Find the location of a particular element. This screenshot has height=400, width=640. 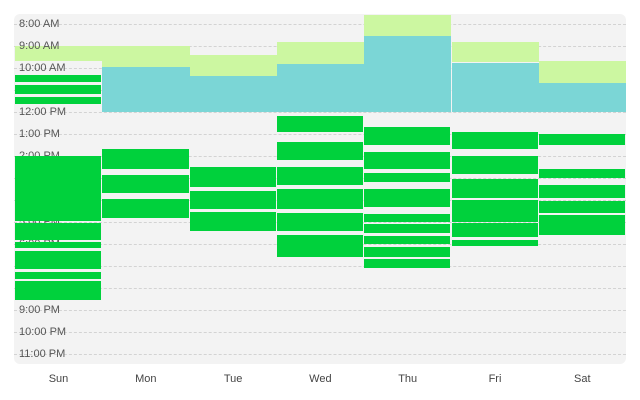

day-label-mon: Mon is located at coordinates (146, 379).